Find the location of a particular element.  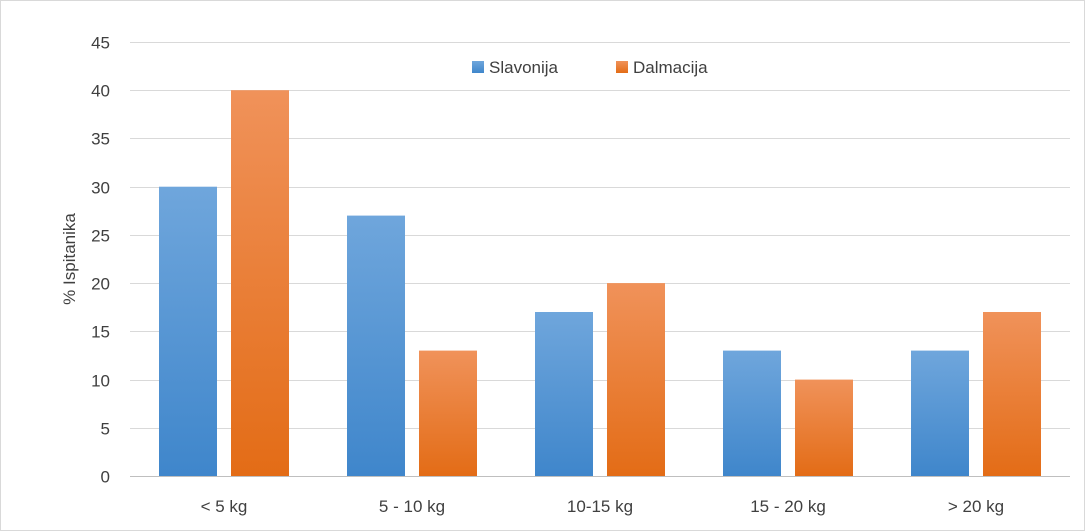

x-tick-labels: < 5 kg 5 - 10 kg 10-15 kg 15 - 20 kg > 20 kg is located at coordinates (603, 506).